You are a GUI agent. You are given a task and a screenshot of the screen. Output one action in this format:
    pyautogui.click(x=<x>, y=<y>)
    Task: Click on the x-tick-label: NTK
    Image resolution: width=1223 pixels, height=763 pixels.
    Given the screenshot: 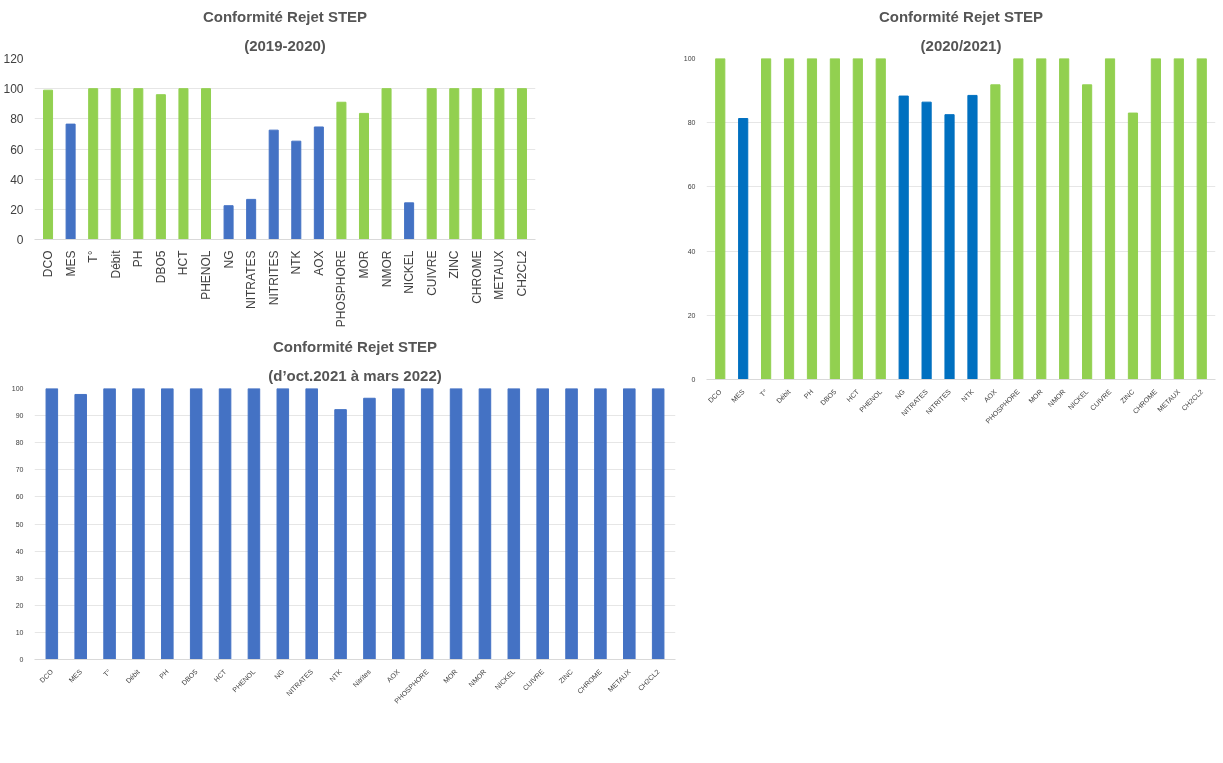 What is the action you would take?
    pyautogui.click(x=296, y=262)
    